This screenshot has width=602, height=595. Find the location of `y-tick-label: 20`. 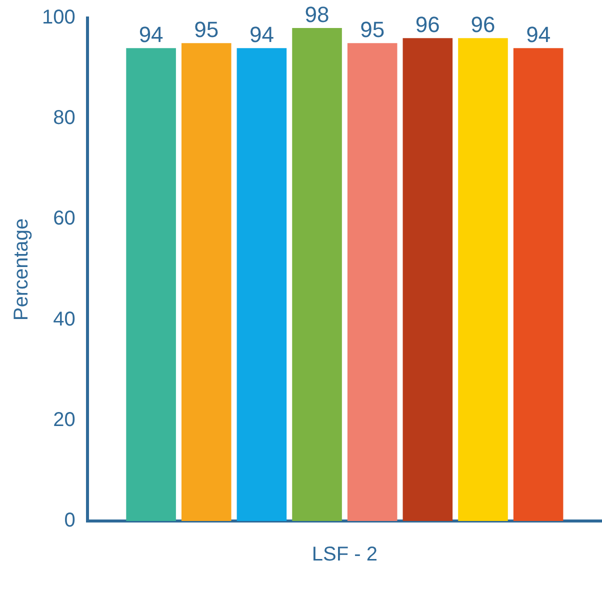

y-tick-label: 20 is located at coordinates (64, 419).